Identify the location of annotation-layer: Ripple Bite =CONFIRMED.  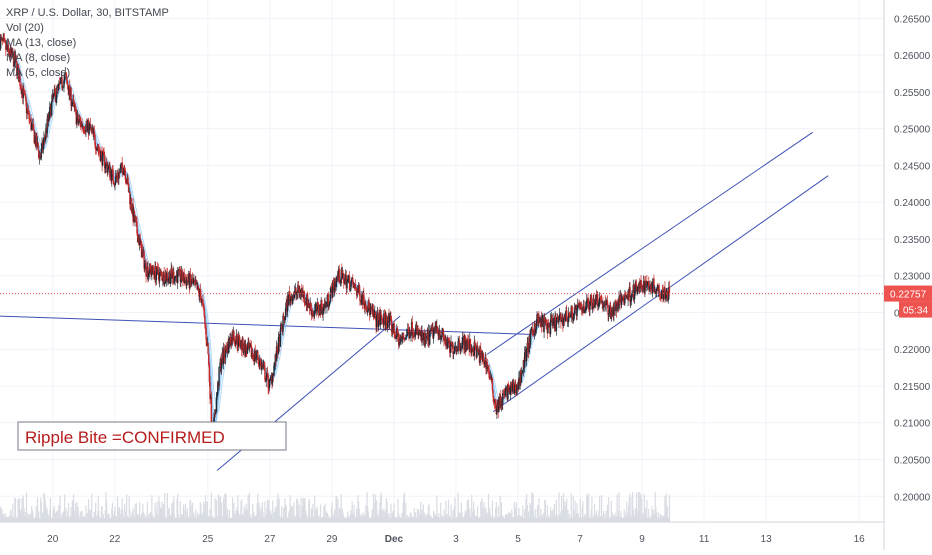
(152, 436).